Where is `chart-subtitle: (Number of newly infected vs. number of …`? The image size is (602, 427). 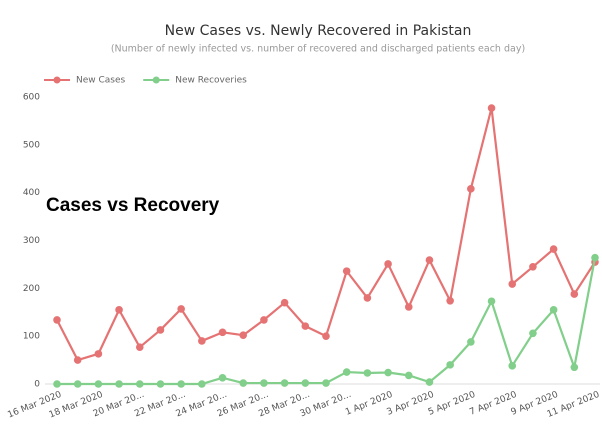
chart-subtitle: (Number of newly infected vs. number of … is located at coordinates (318, 49).